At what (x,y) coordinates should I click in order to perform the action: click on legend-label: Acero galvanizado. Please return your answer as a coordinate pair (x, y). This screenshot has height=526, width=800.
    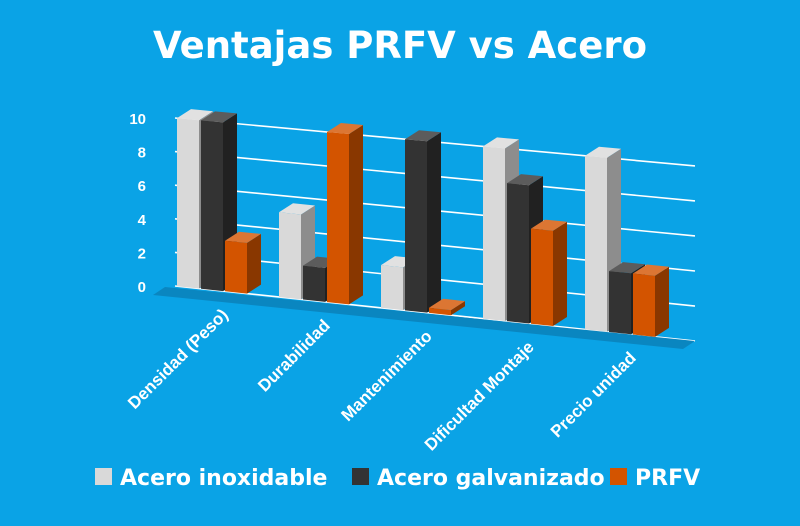
    Looking at the image, I should click on (491, 478).